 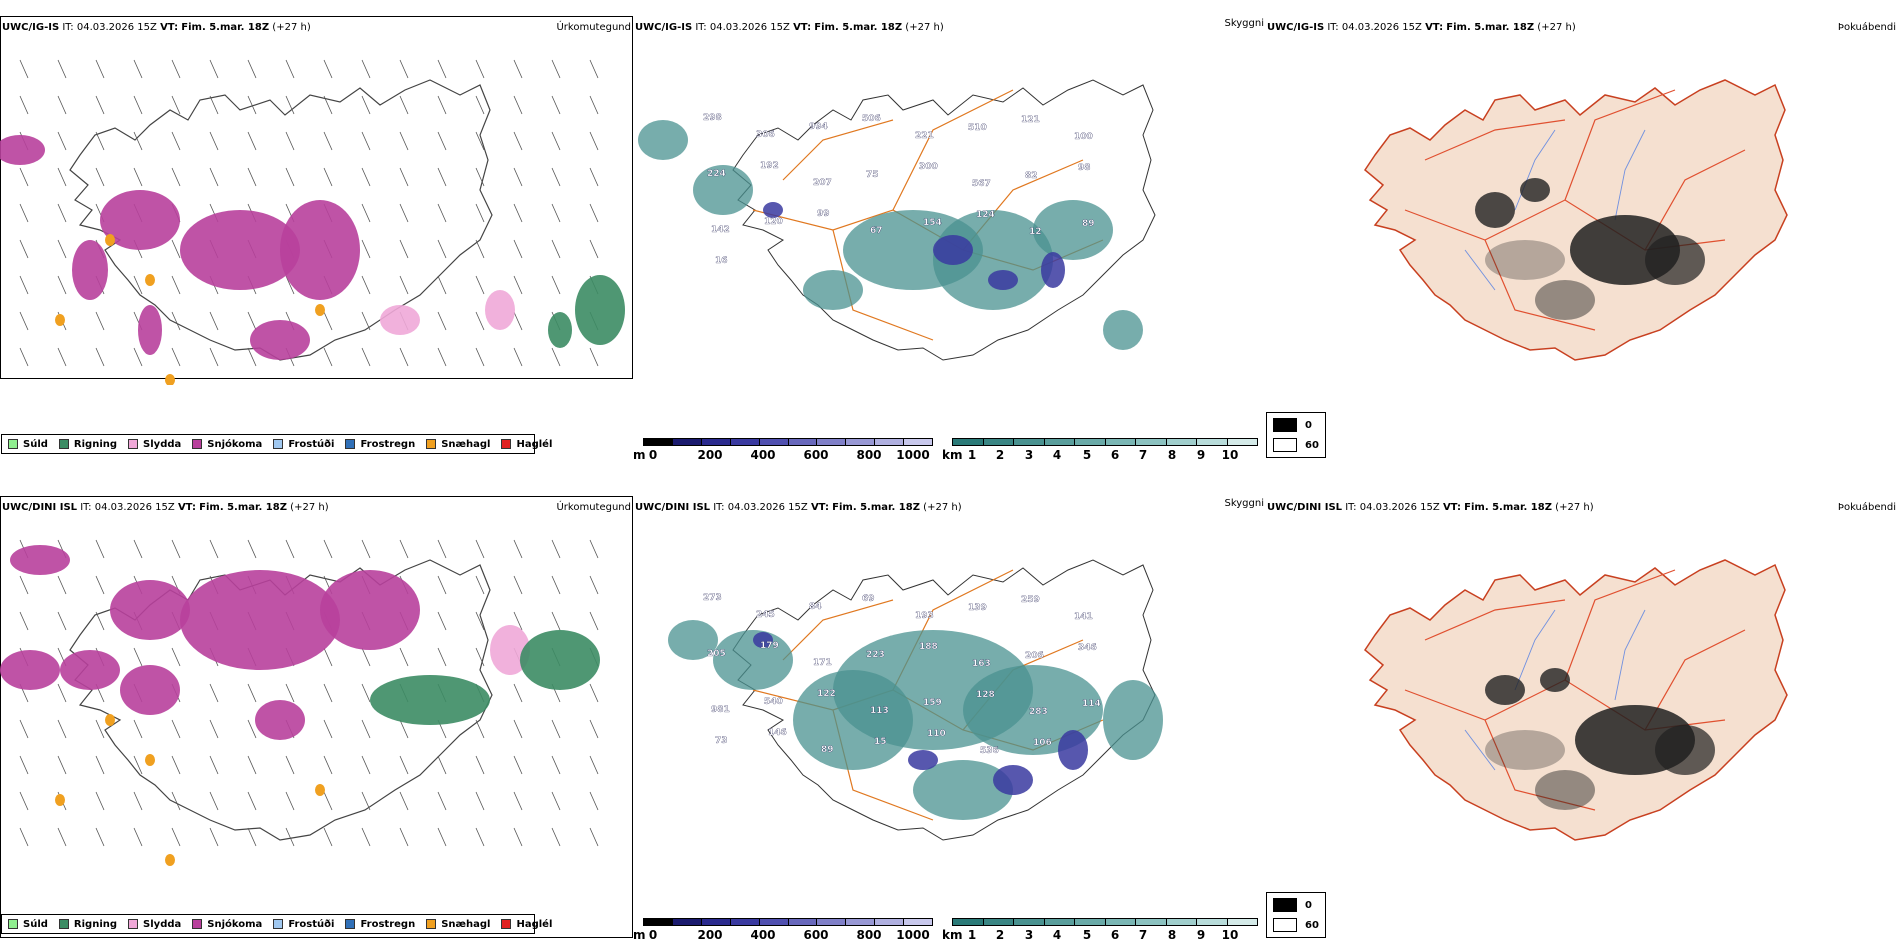 I want to click on cloud-base-value-label: 89, so click(x=1088, y=224).